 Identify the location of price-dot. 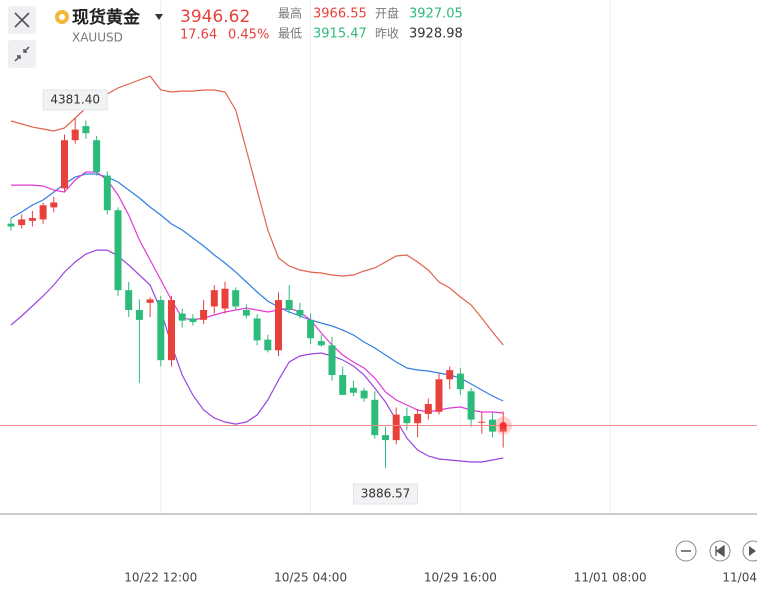
(503, 426).